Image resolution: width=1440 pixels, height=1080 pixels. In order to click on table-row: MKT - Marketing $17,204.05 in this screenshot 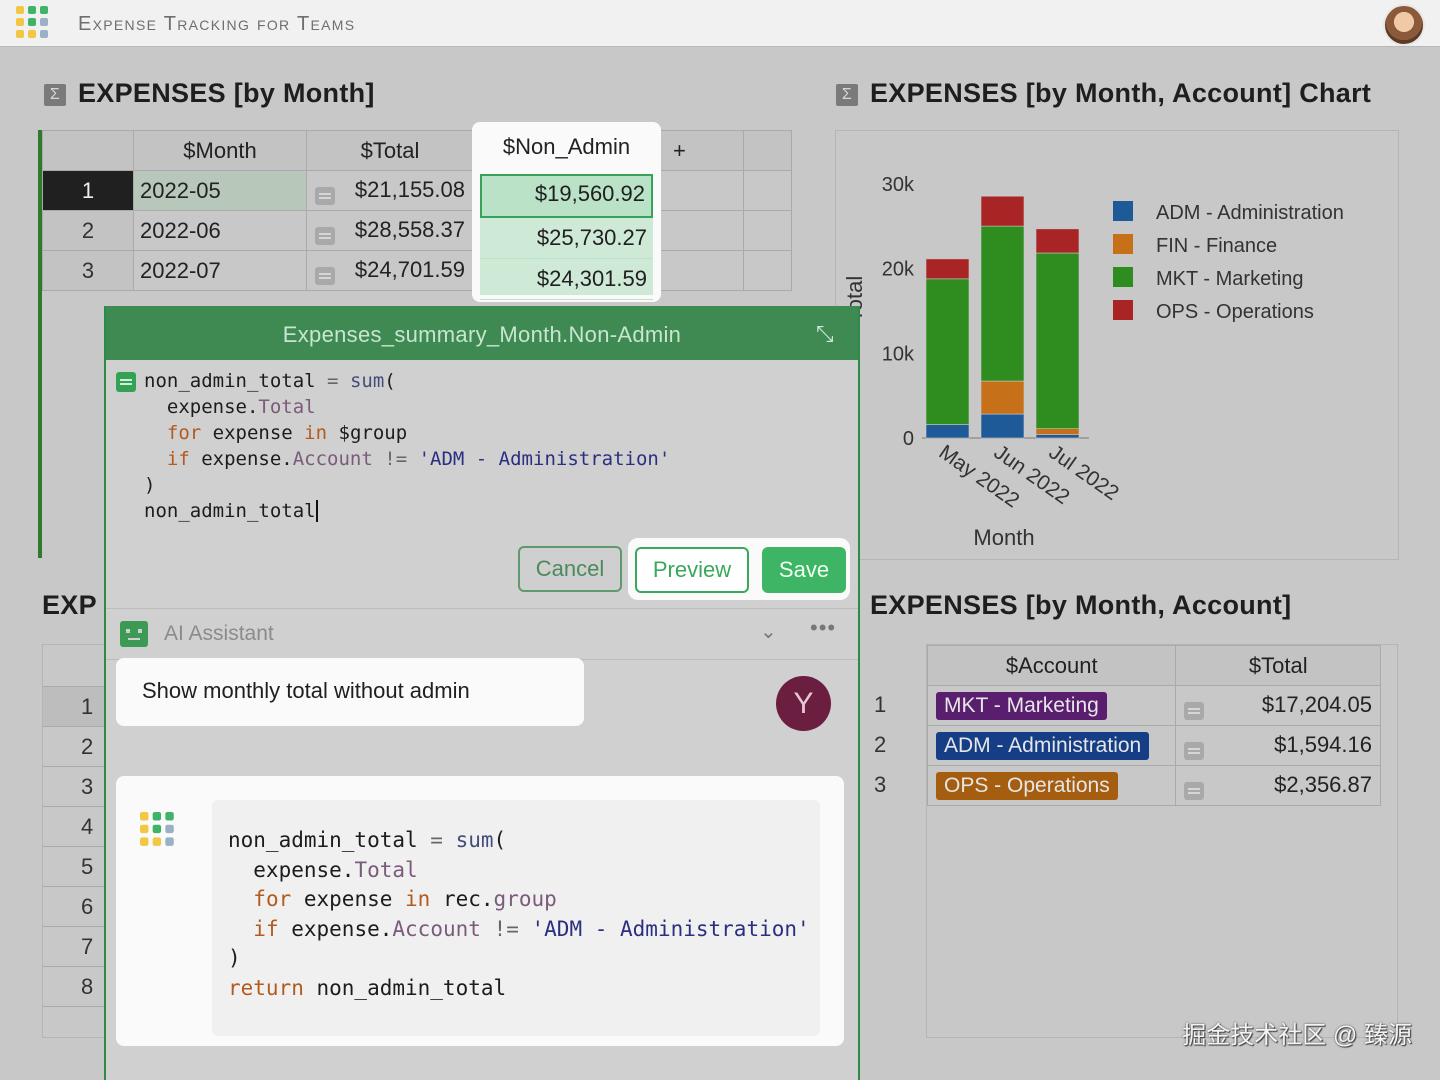, I will do `click(1153, 705)`.